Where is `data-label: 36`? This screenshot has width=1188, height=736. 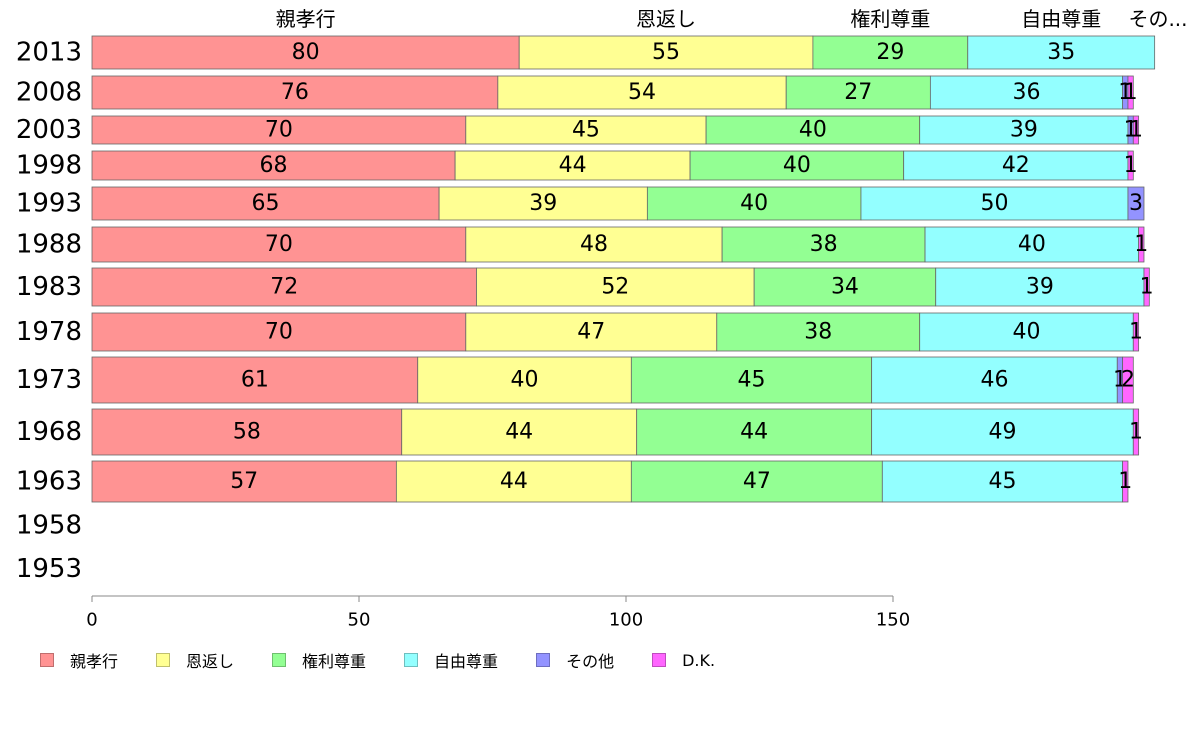 data-label: 36 is located at coordinates (1027, 92).